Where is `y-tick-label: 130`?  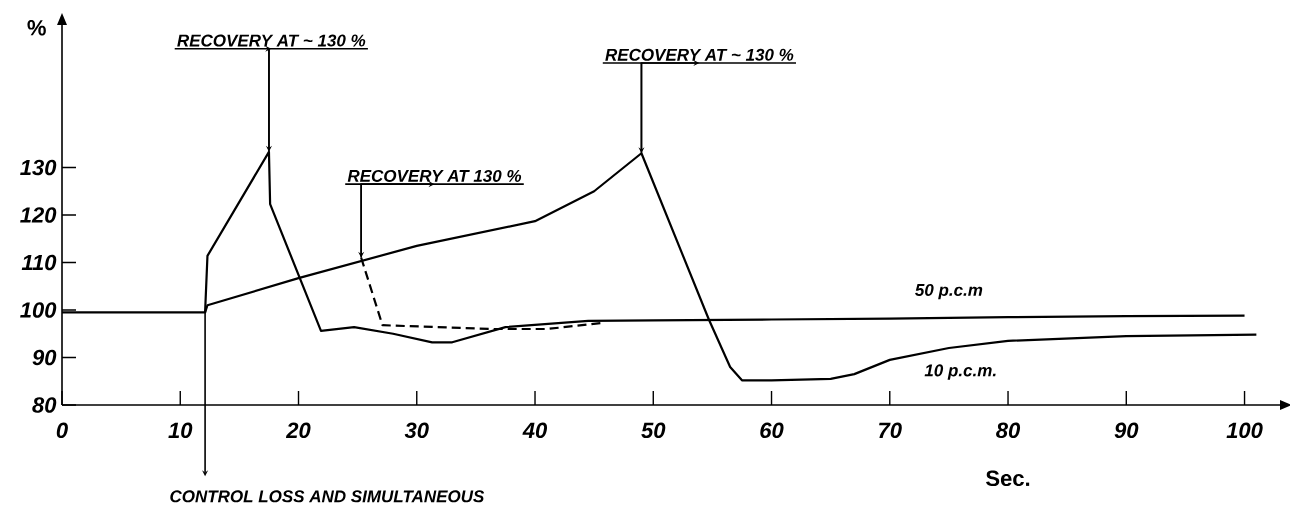 y-tick-label: 130 is located at coordinates (38, 167).